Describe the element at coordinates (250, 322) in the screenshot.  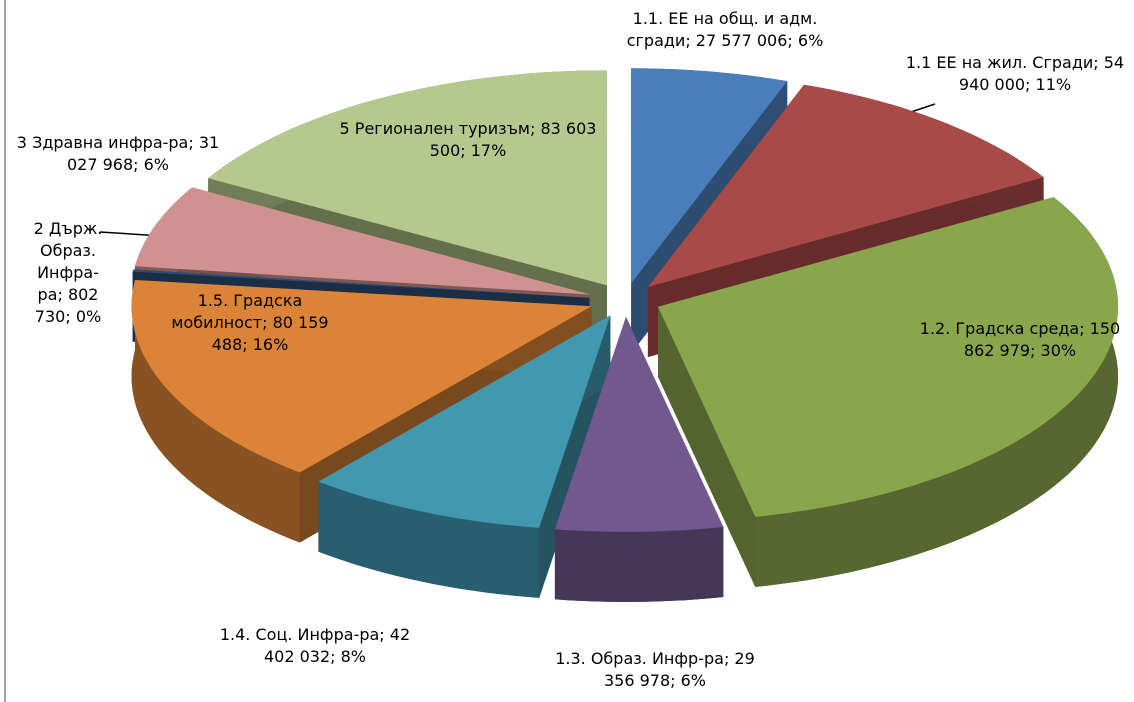
I see `data-label: 1.5. Градска мобилност; 80 159 488; 16%` at that location.